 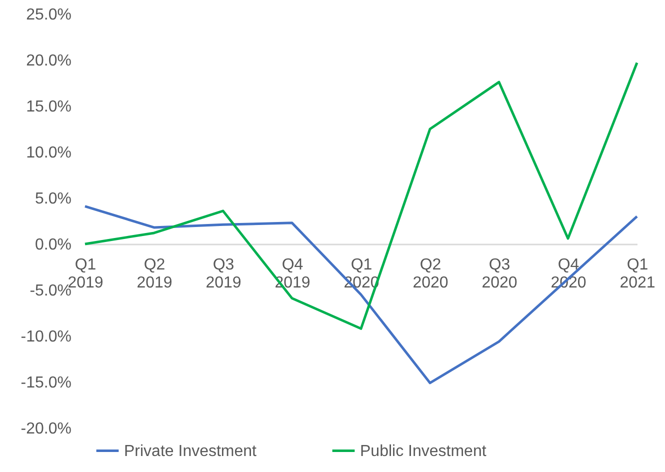 I want to click on legend-label: Private Investment, so click(x=191, y=451).